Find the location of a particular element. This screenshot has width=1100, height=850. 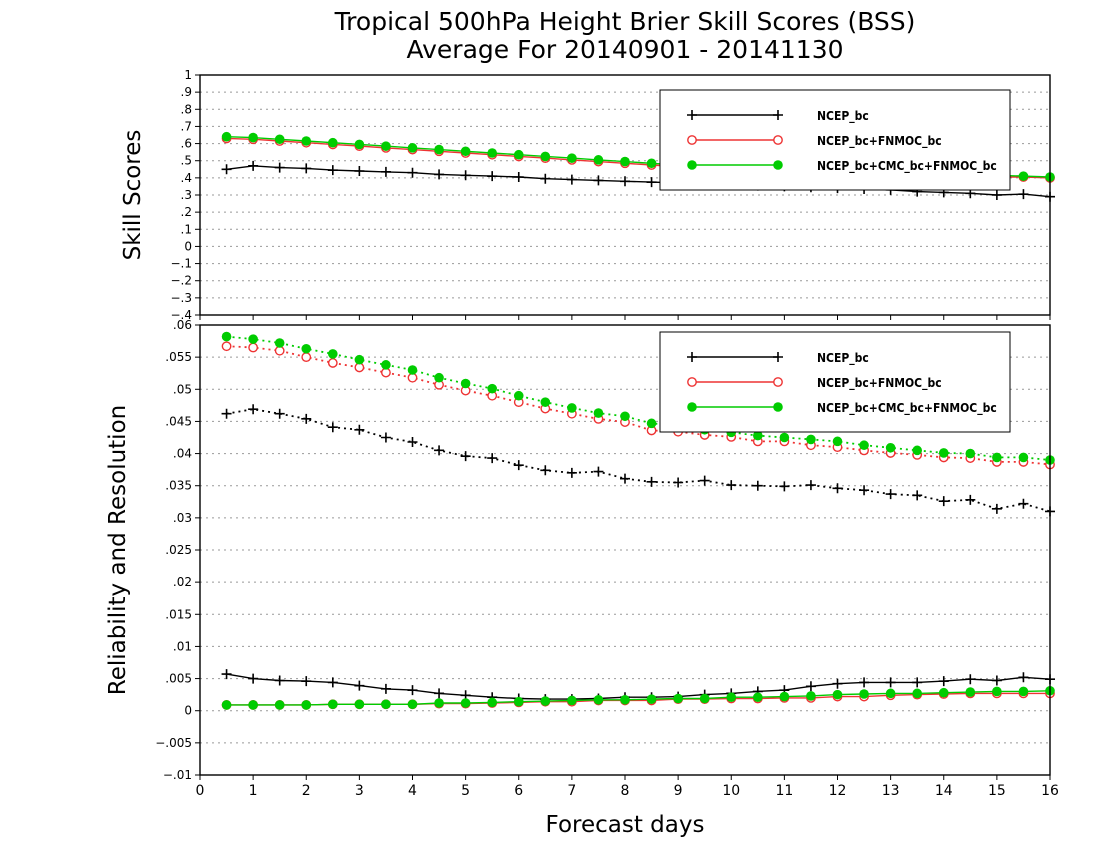

chart-title-line2: Average For 20140901 - 20141130 is located at coordinates (624, 49).